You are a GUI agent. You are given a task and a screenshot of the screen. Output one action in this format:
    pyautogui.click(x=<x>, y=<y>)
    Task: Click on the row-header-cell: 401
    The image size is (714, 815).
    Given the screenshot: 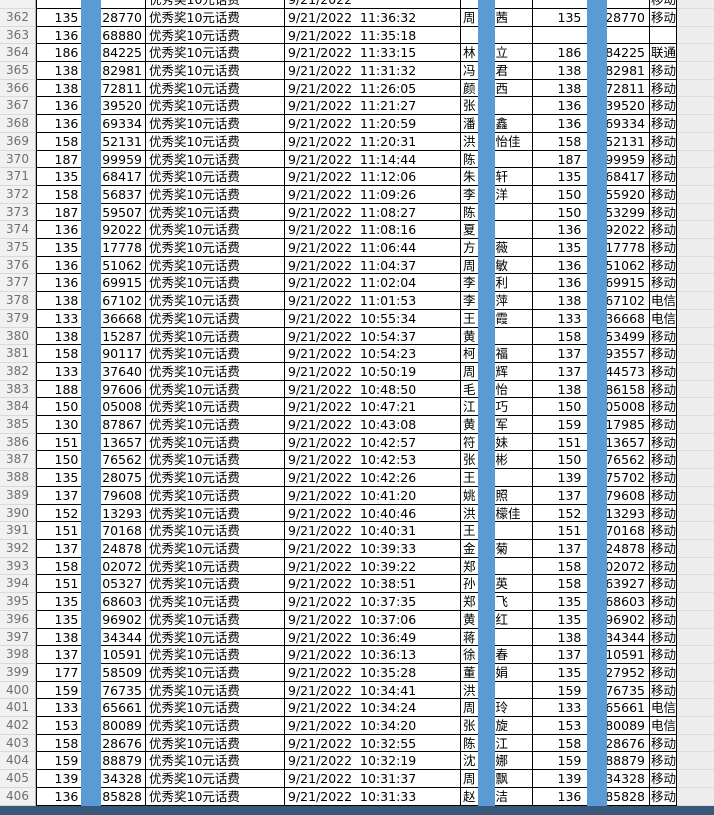 What is the action you would take?
    pyautogui.click(x=18, y=708)
    